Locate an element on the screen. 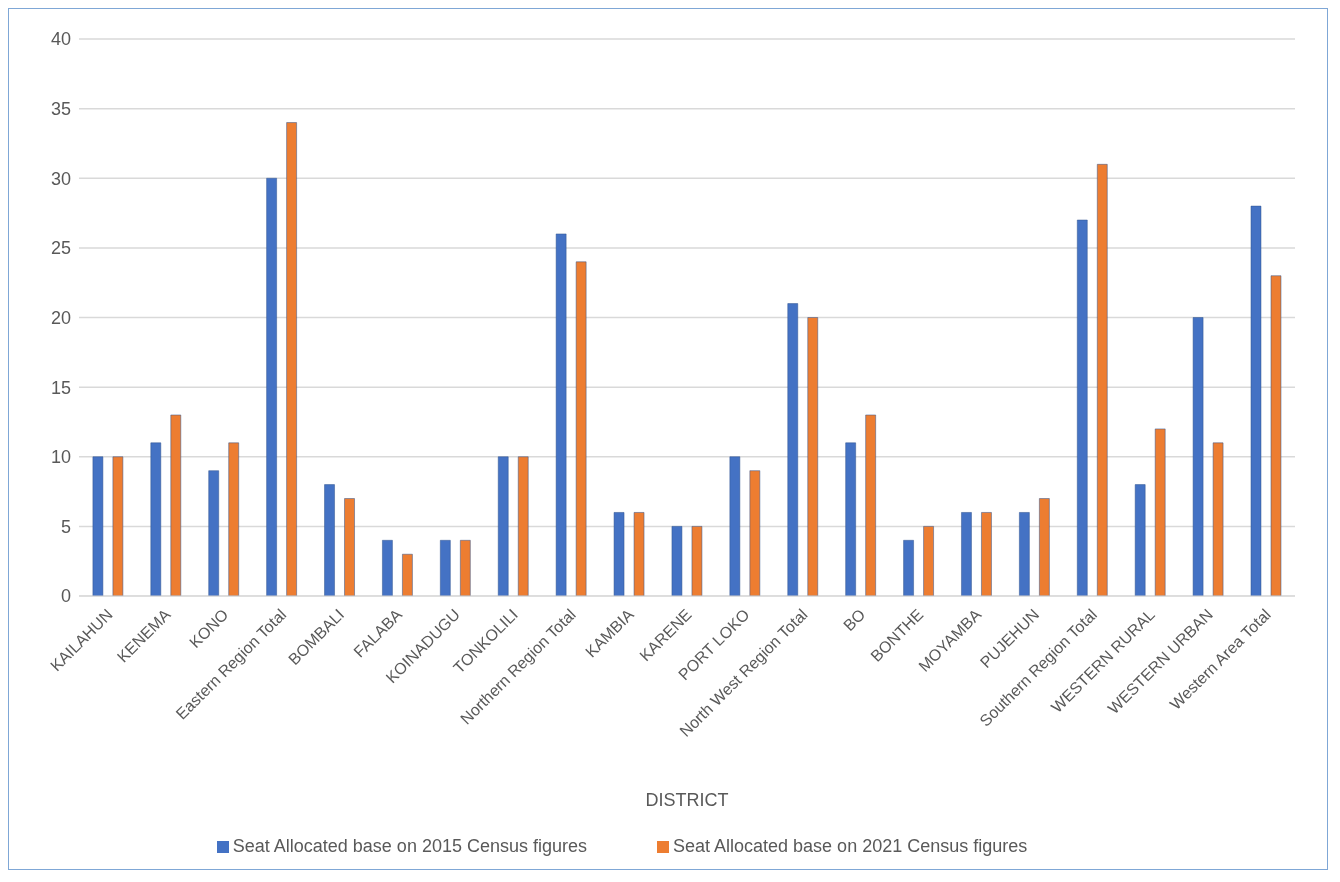 This screenshot has width=1340, height=882. legend-label: Seat Allocated base on 2015 Census figures is located at coordinates (409, 846).